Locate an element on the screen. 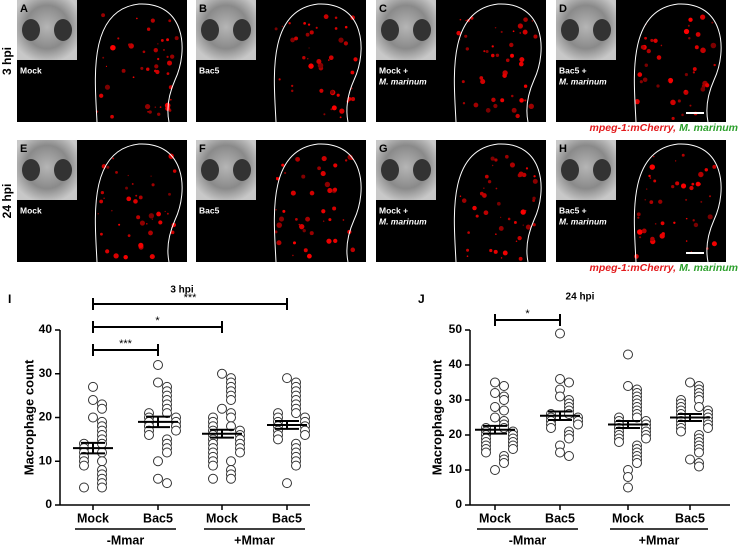 The image size is (740, 551). head-outline is located at coordinates (317, 63).